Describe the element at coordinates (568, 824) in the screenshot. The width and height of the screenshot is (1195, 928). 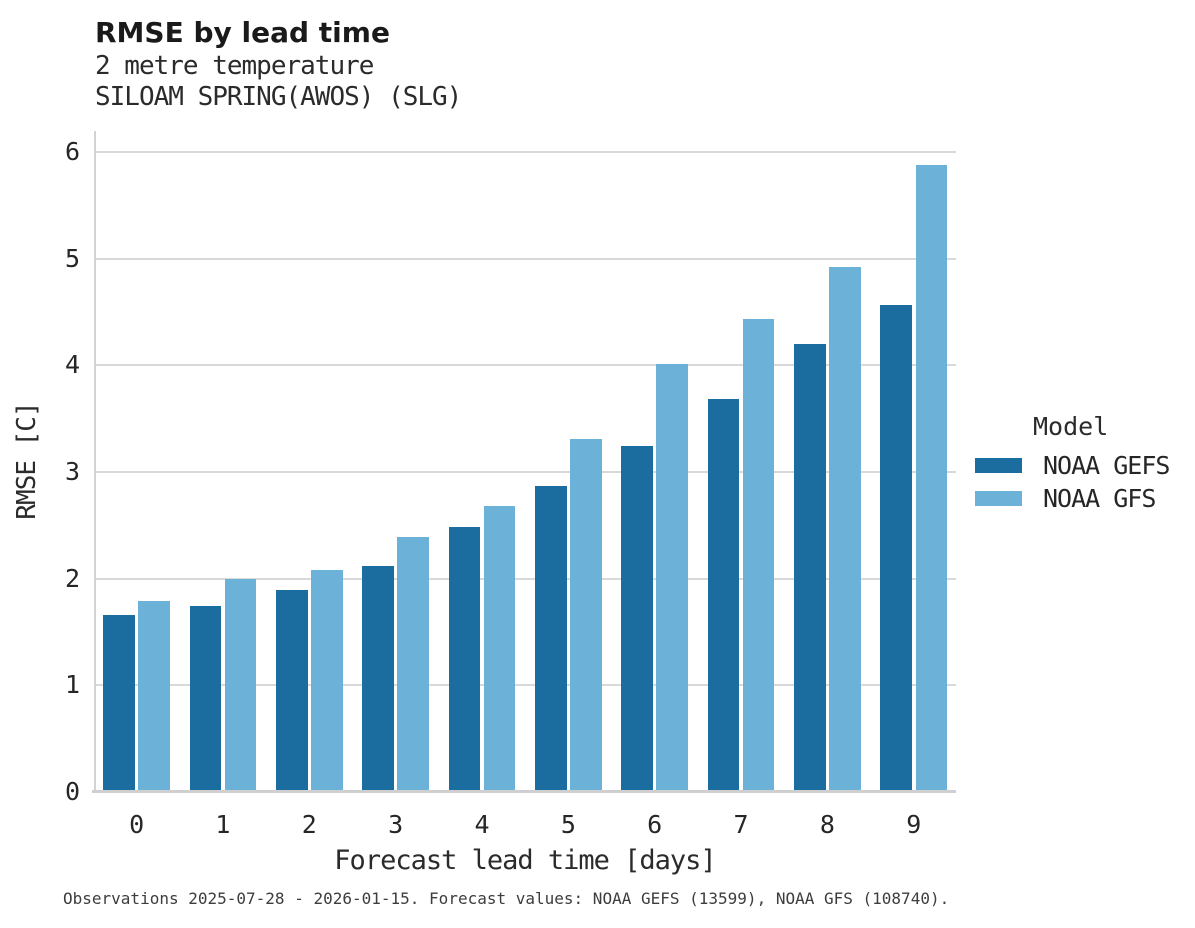
I see `x-tick-label-5: 5` at that location.